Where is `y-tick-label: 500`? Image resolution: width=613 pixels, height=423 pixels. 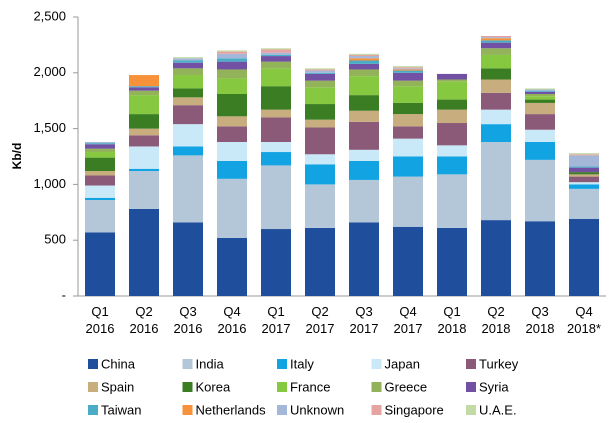 y-tick-label: 500 is located at coordinates (55, 239).